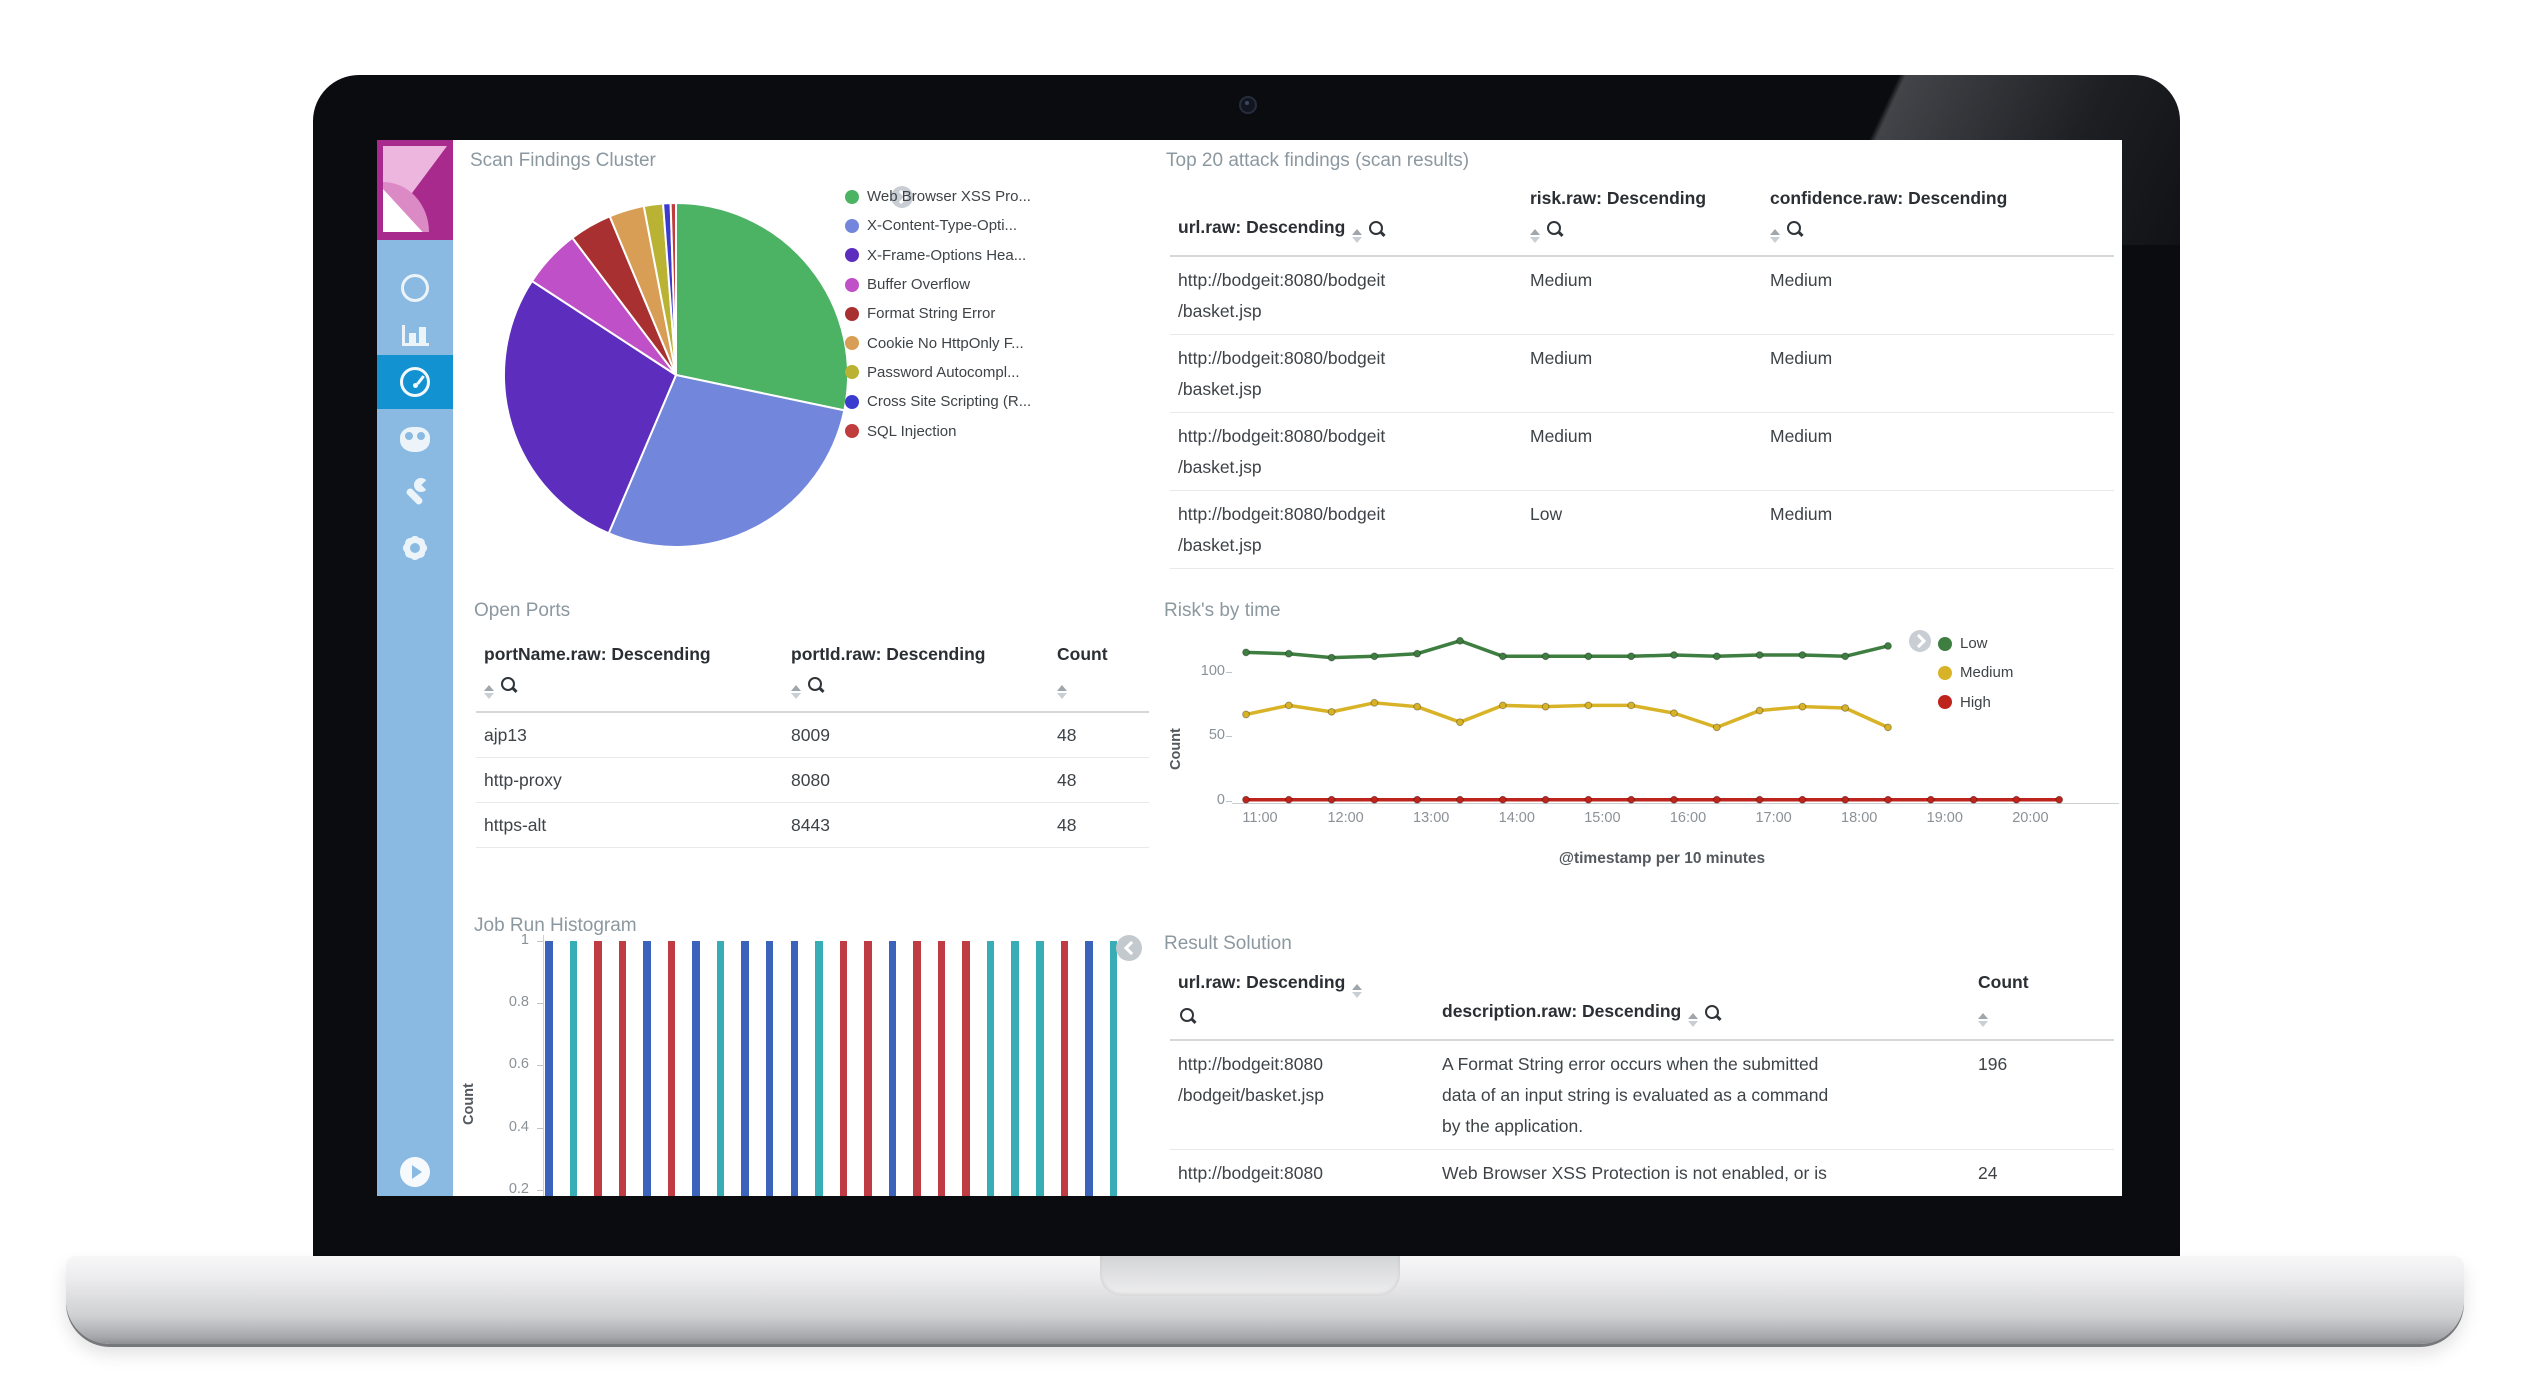 The image size is (2525, 1392). What do you see at coordinates (938, 313) in the screenshot?
I see `legend-item: Format String Error` at bounding box center [938, 313].